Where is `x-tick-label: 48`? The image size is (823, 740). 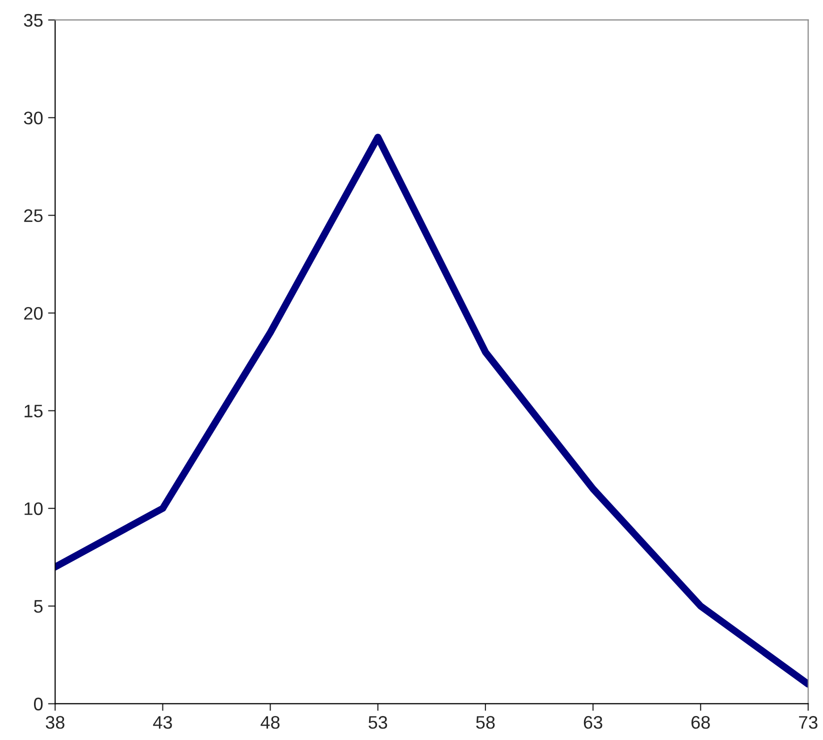 x-tick-label: 48 is located at coordinates (270, 722).